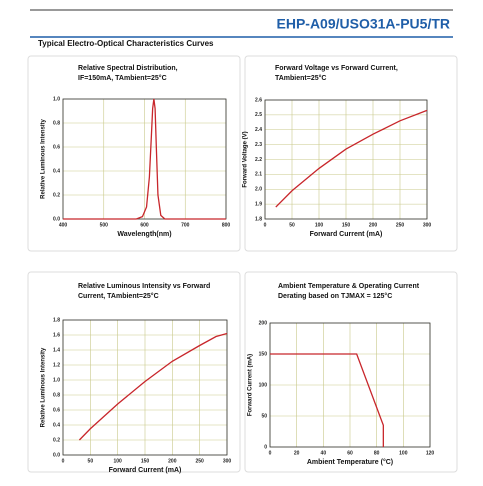  I want to click on y-tick-label: 150, so click(263, 354).